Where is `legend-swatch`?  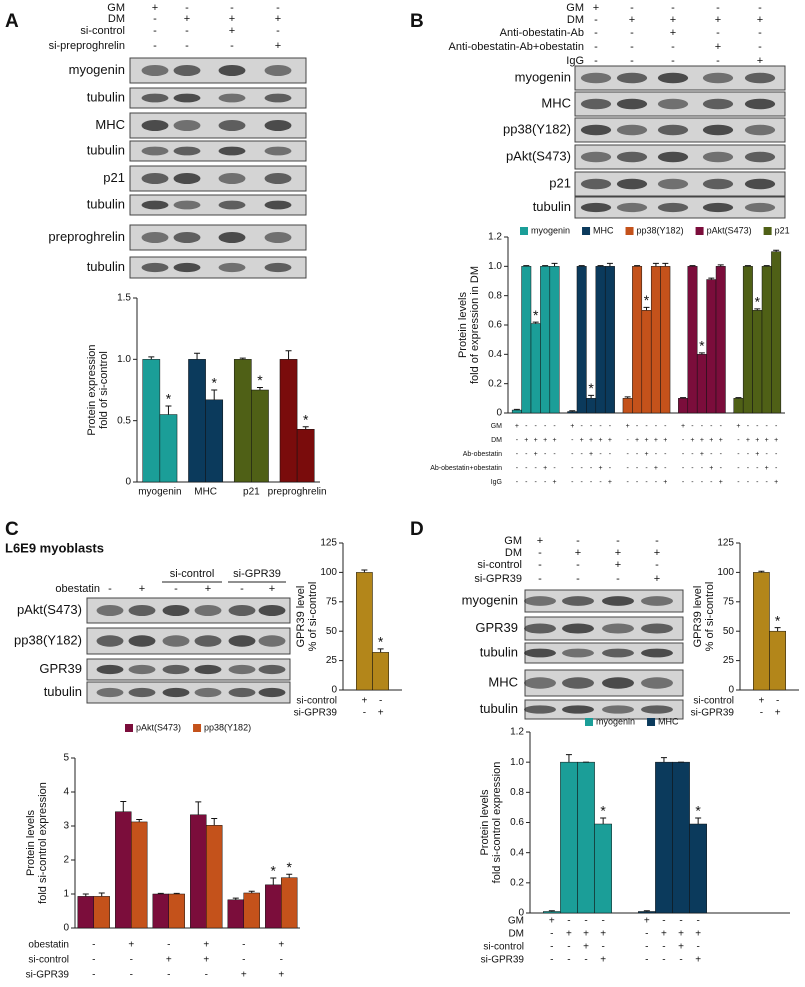 legend-swatch is located at coordinates (699, 231).